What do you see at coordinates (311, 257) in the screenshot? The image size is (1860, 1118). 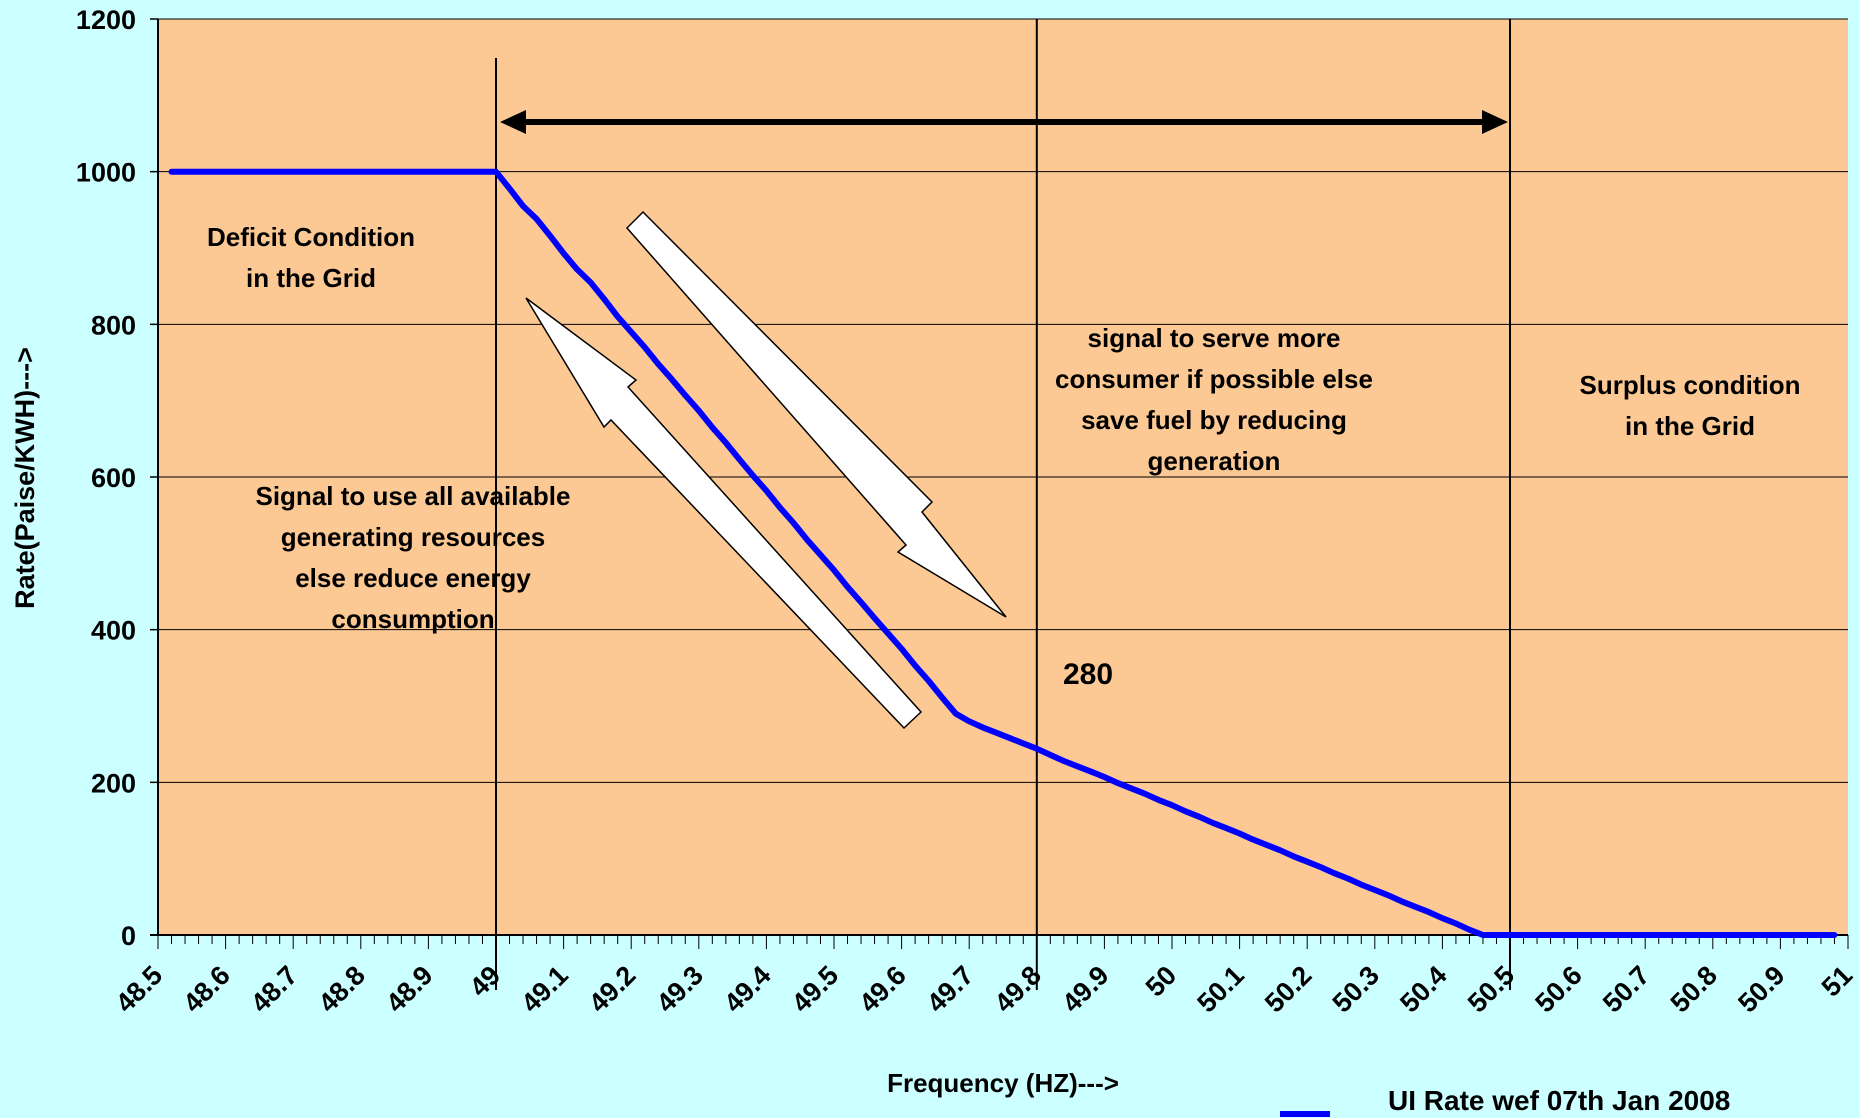 I see `annotation-deficit: Deficit Condition in the Grid` at bounding box center [311, 257].